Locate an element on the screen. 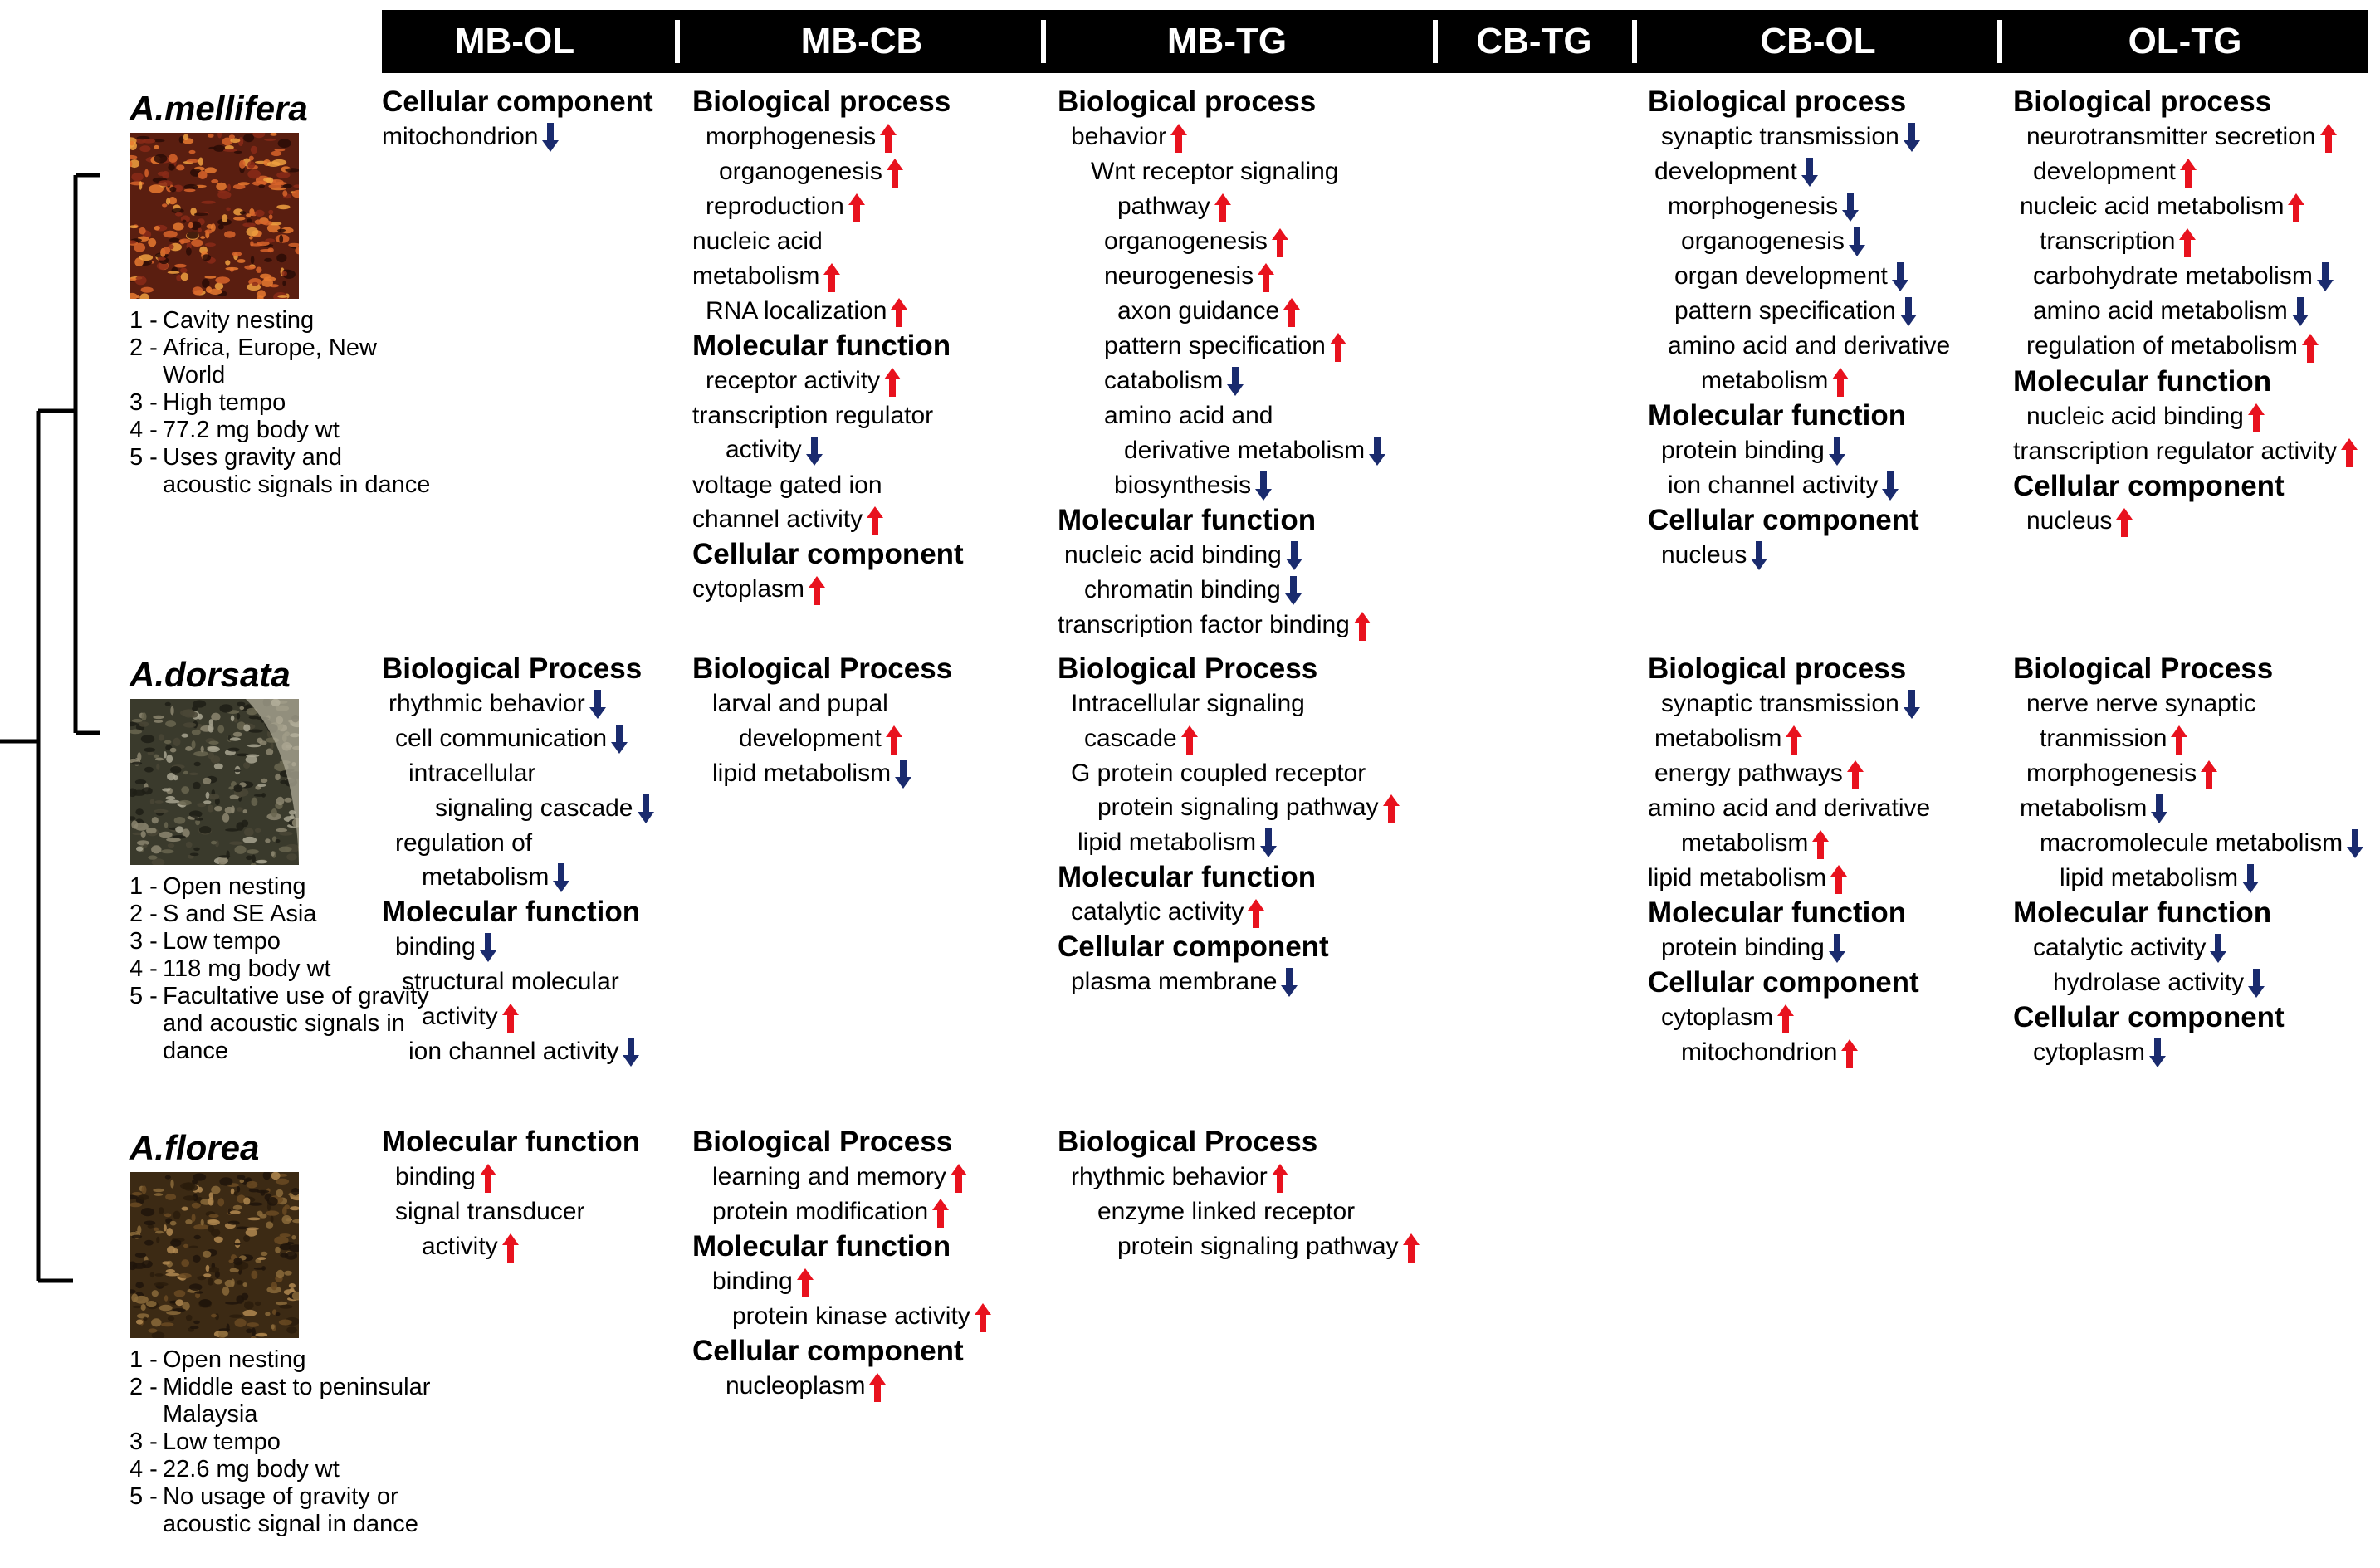  go-term-label: hydrolase activity is located at coordinates (2149, 982).